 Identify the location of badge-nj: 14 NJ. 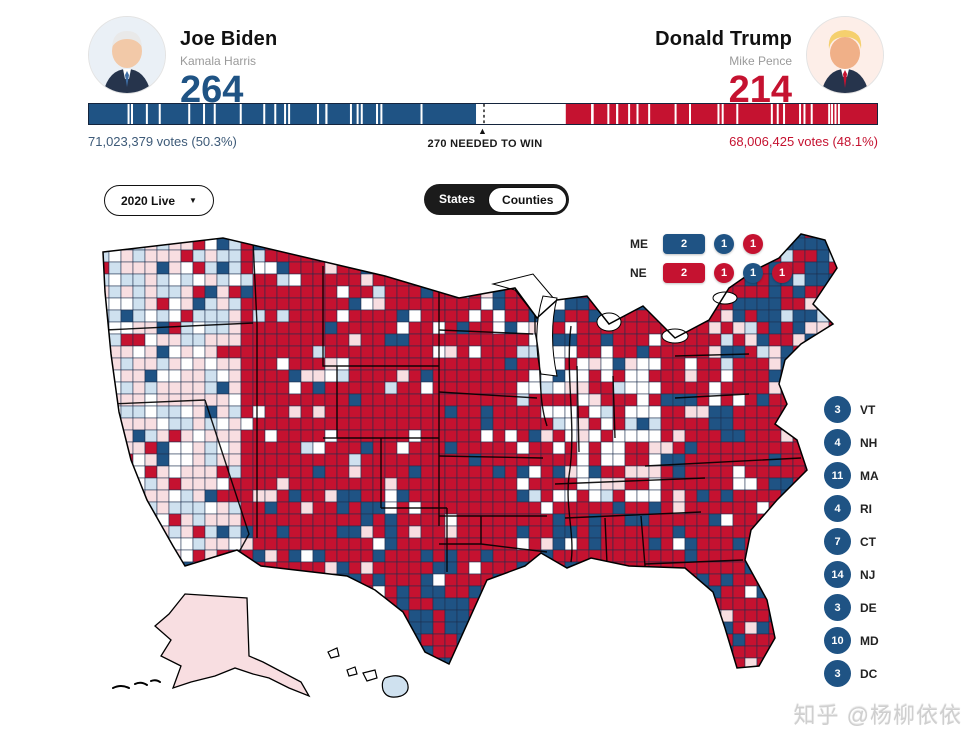
(851, 574).